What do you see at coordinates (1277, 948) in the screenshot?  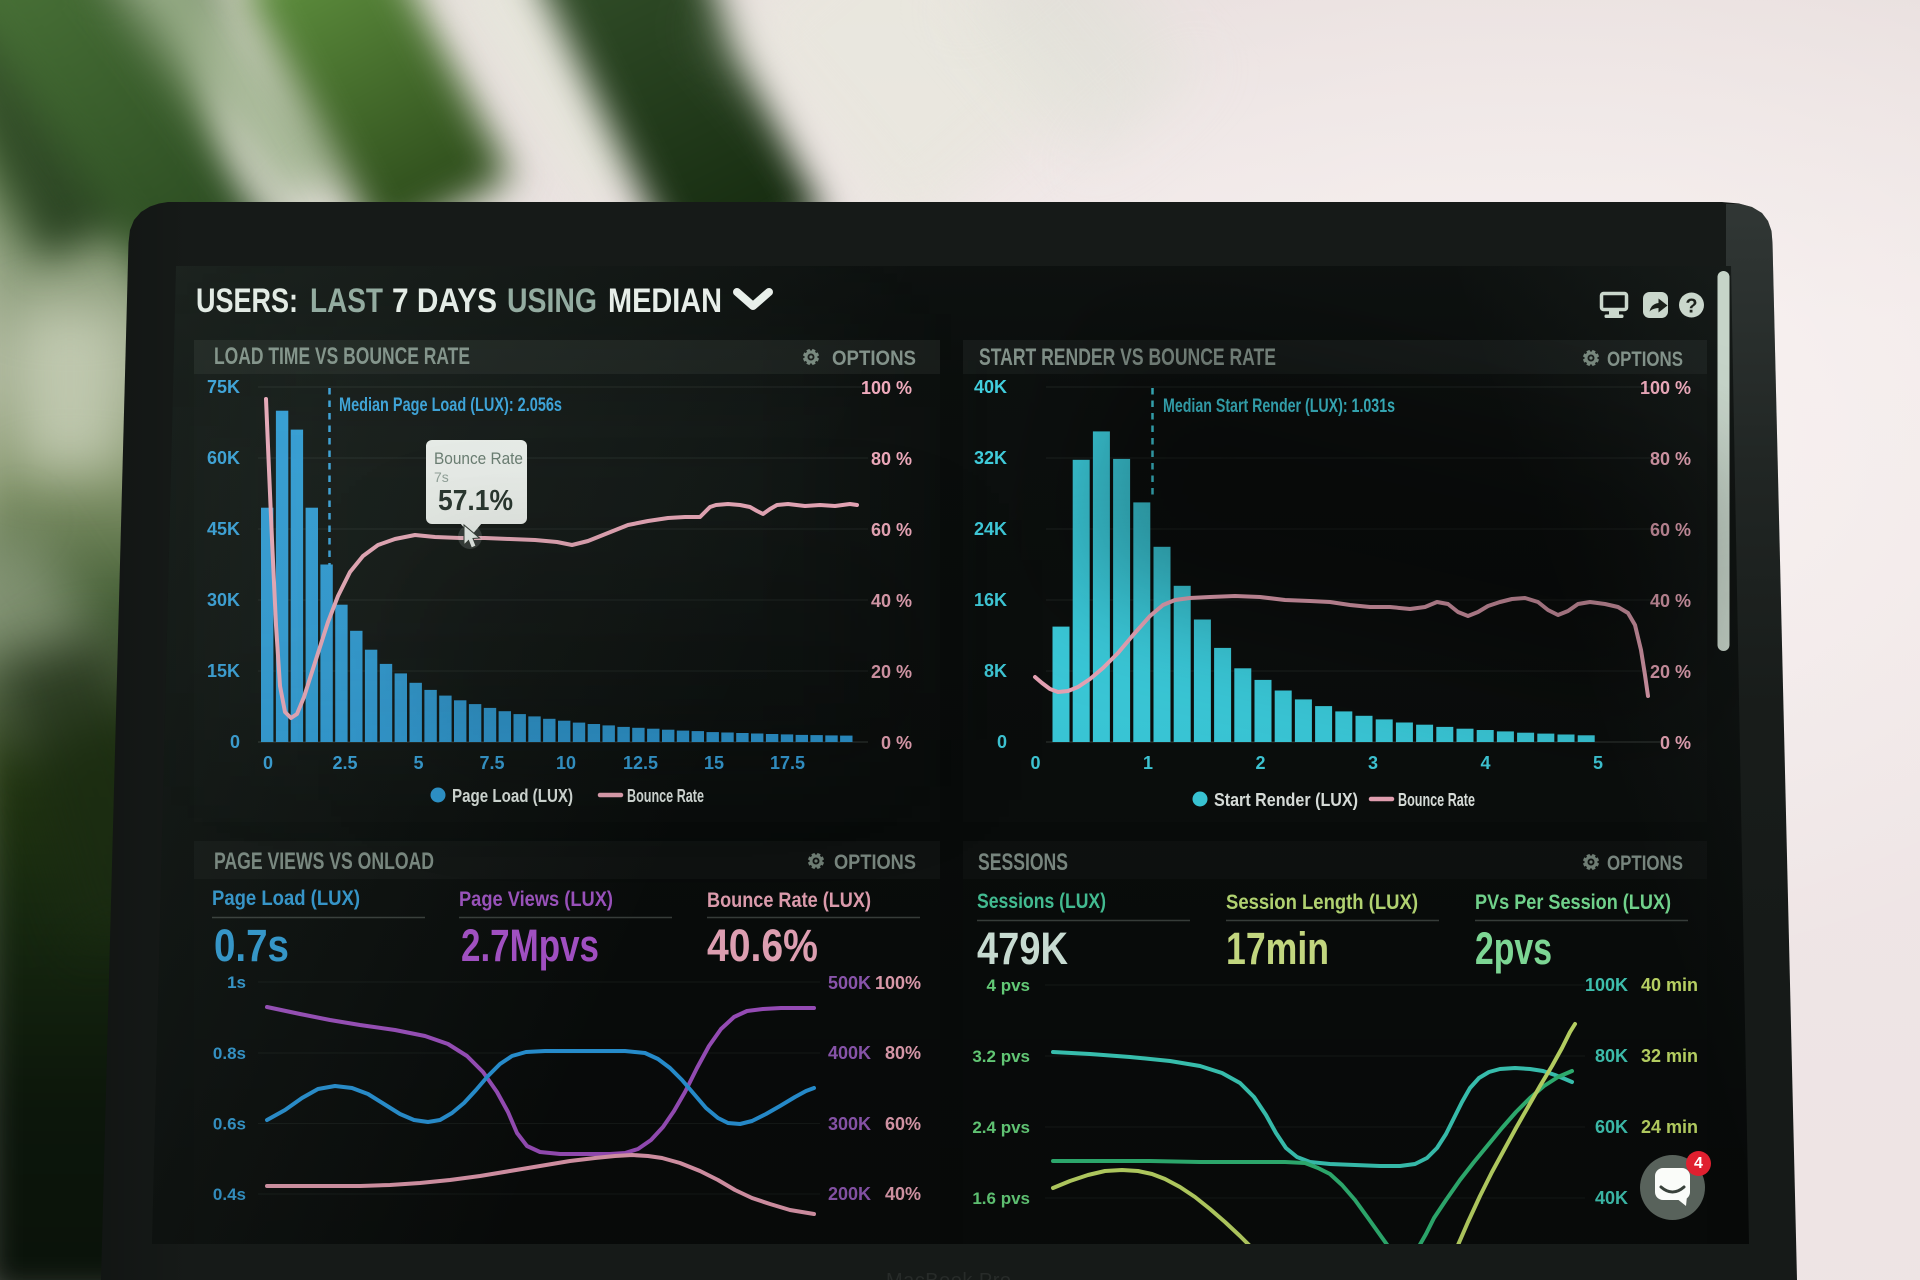 I see `svg-text: 17min` at bounding box center [1277, 948].